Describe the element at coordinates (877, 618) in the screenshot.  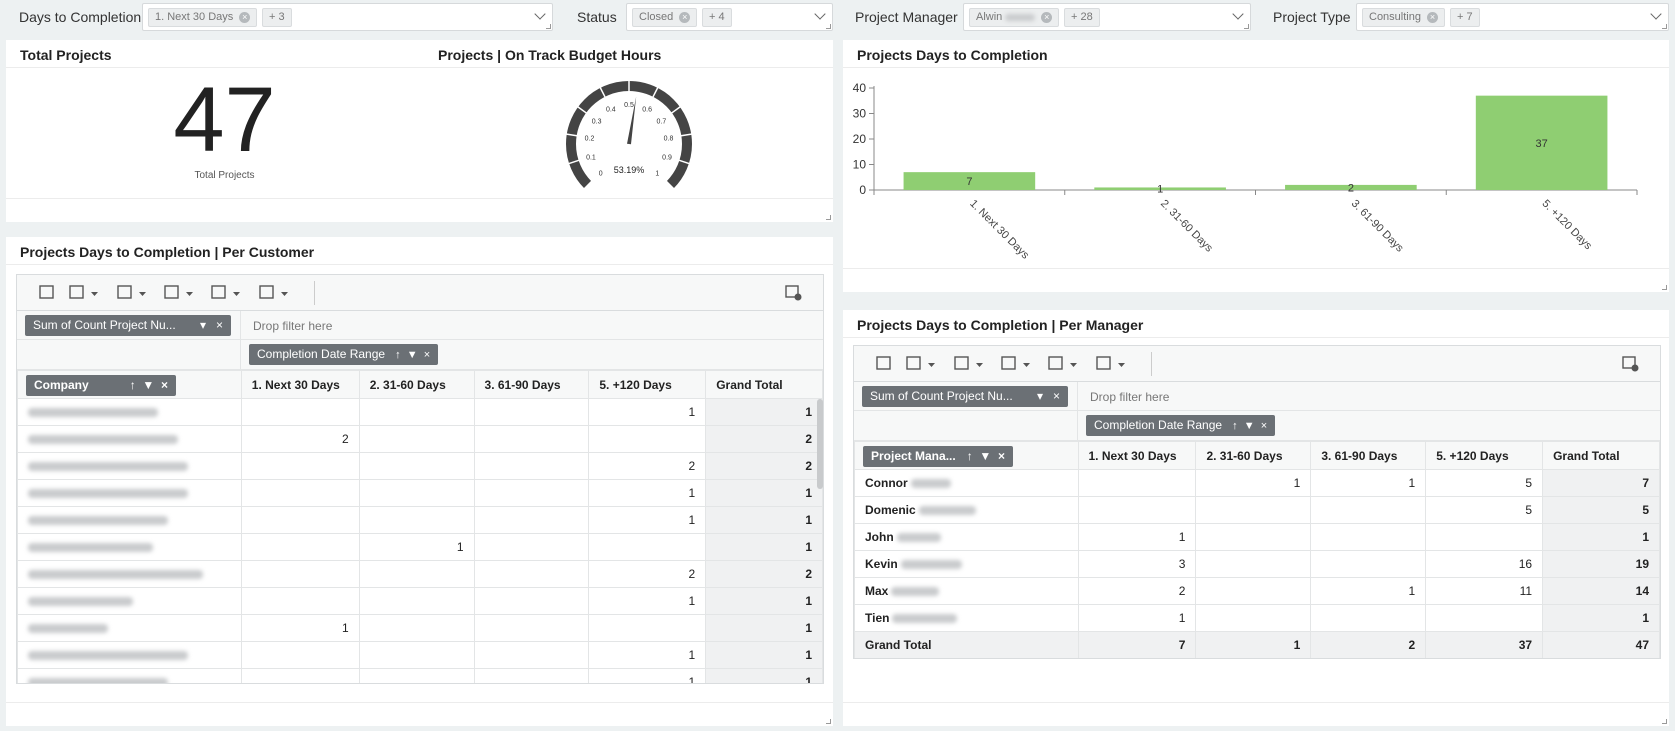
I see `row-name: Tien` at that location.